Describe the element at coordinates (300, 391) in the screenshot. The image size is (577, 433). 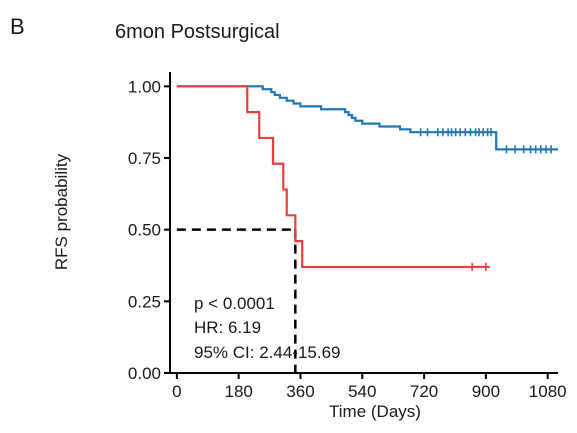
I see `x-tick-label: 360` at that location.